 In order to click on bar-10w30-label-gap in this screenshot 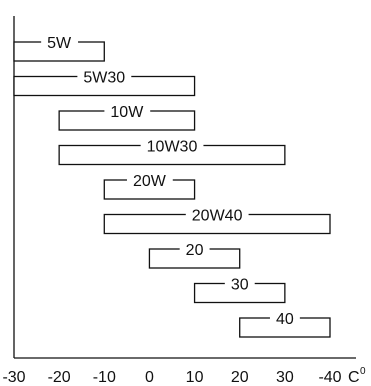, I will do `click(172, 145)`.